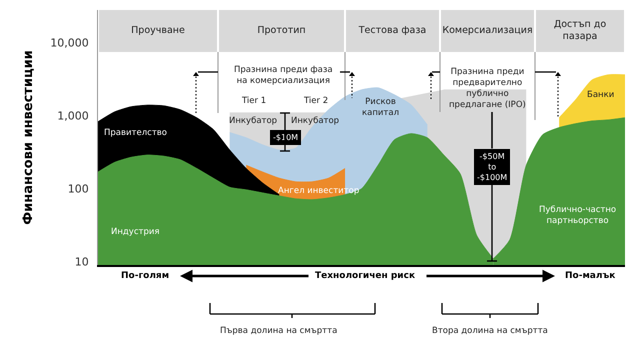  I want to click on series-label: Правителство, so click(135, 133).